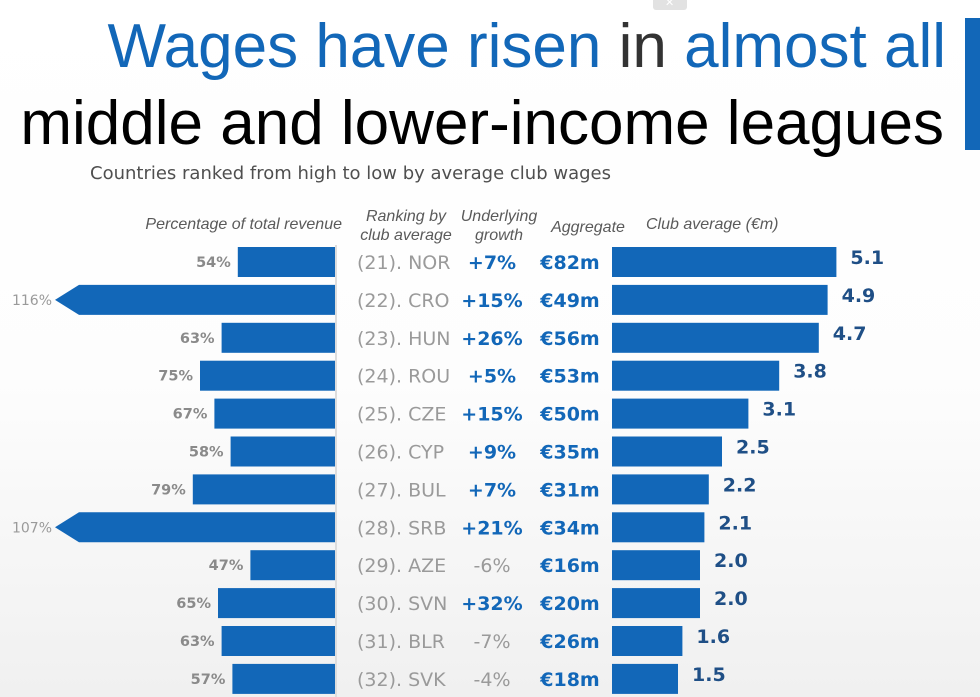 This screenshot has width=980, height=697. What do you see at coordinates (226, 566) in the screenshot?
I see `pct-label: 47%` at bounding box center [226, 566].